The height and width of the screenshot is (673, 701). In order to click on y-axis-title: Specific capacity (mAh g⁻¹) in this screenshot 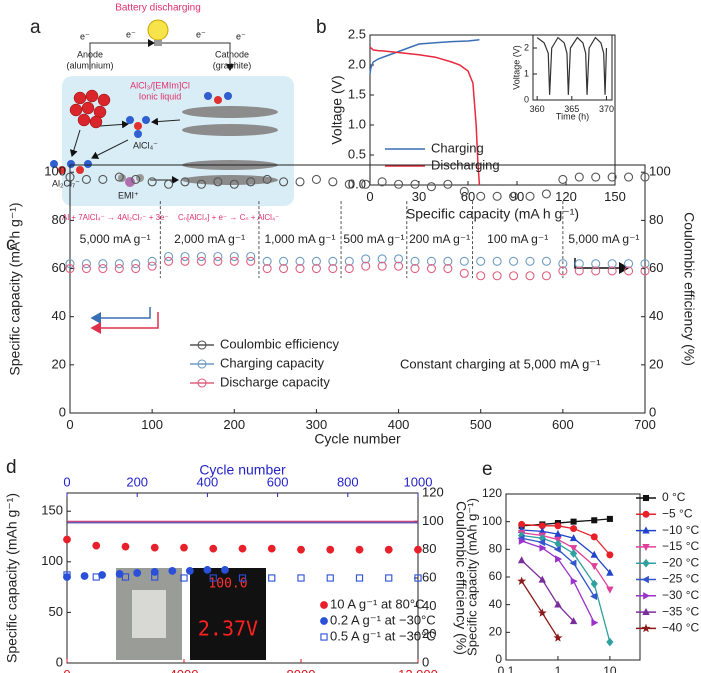, I will do `click(471, 577)`.